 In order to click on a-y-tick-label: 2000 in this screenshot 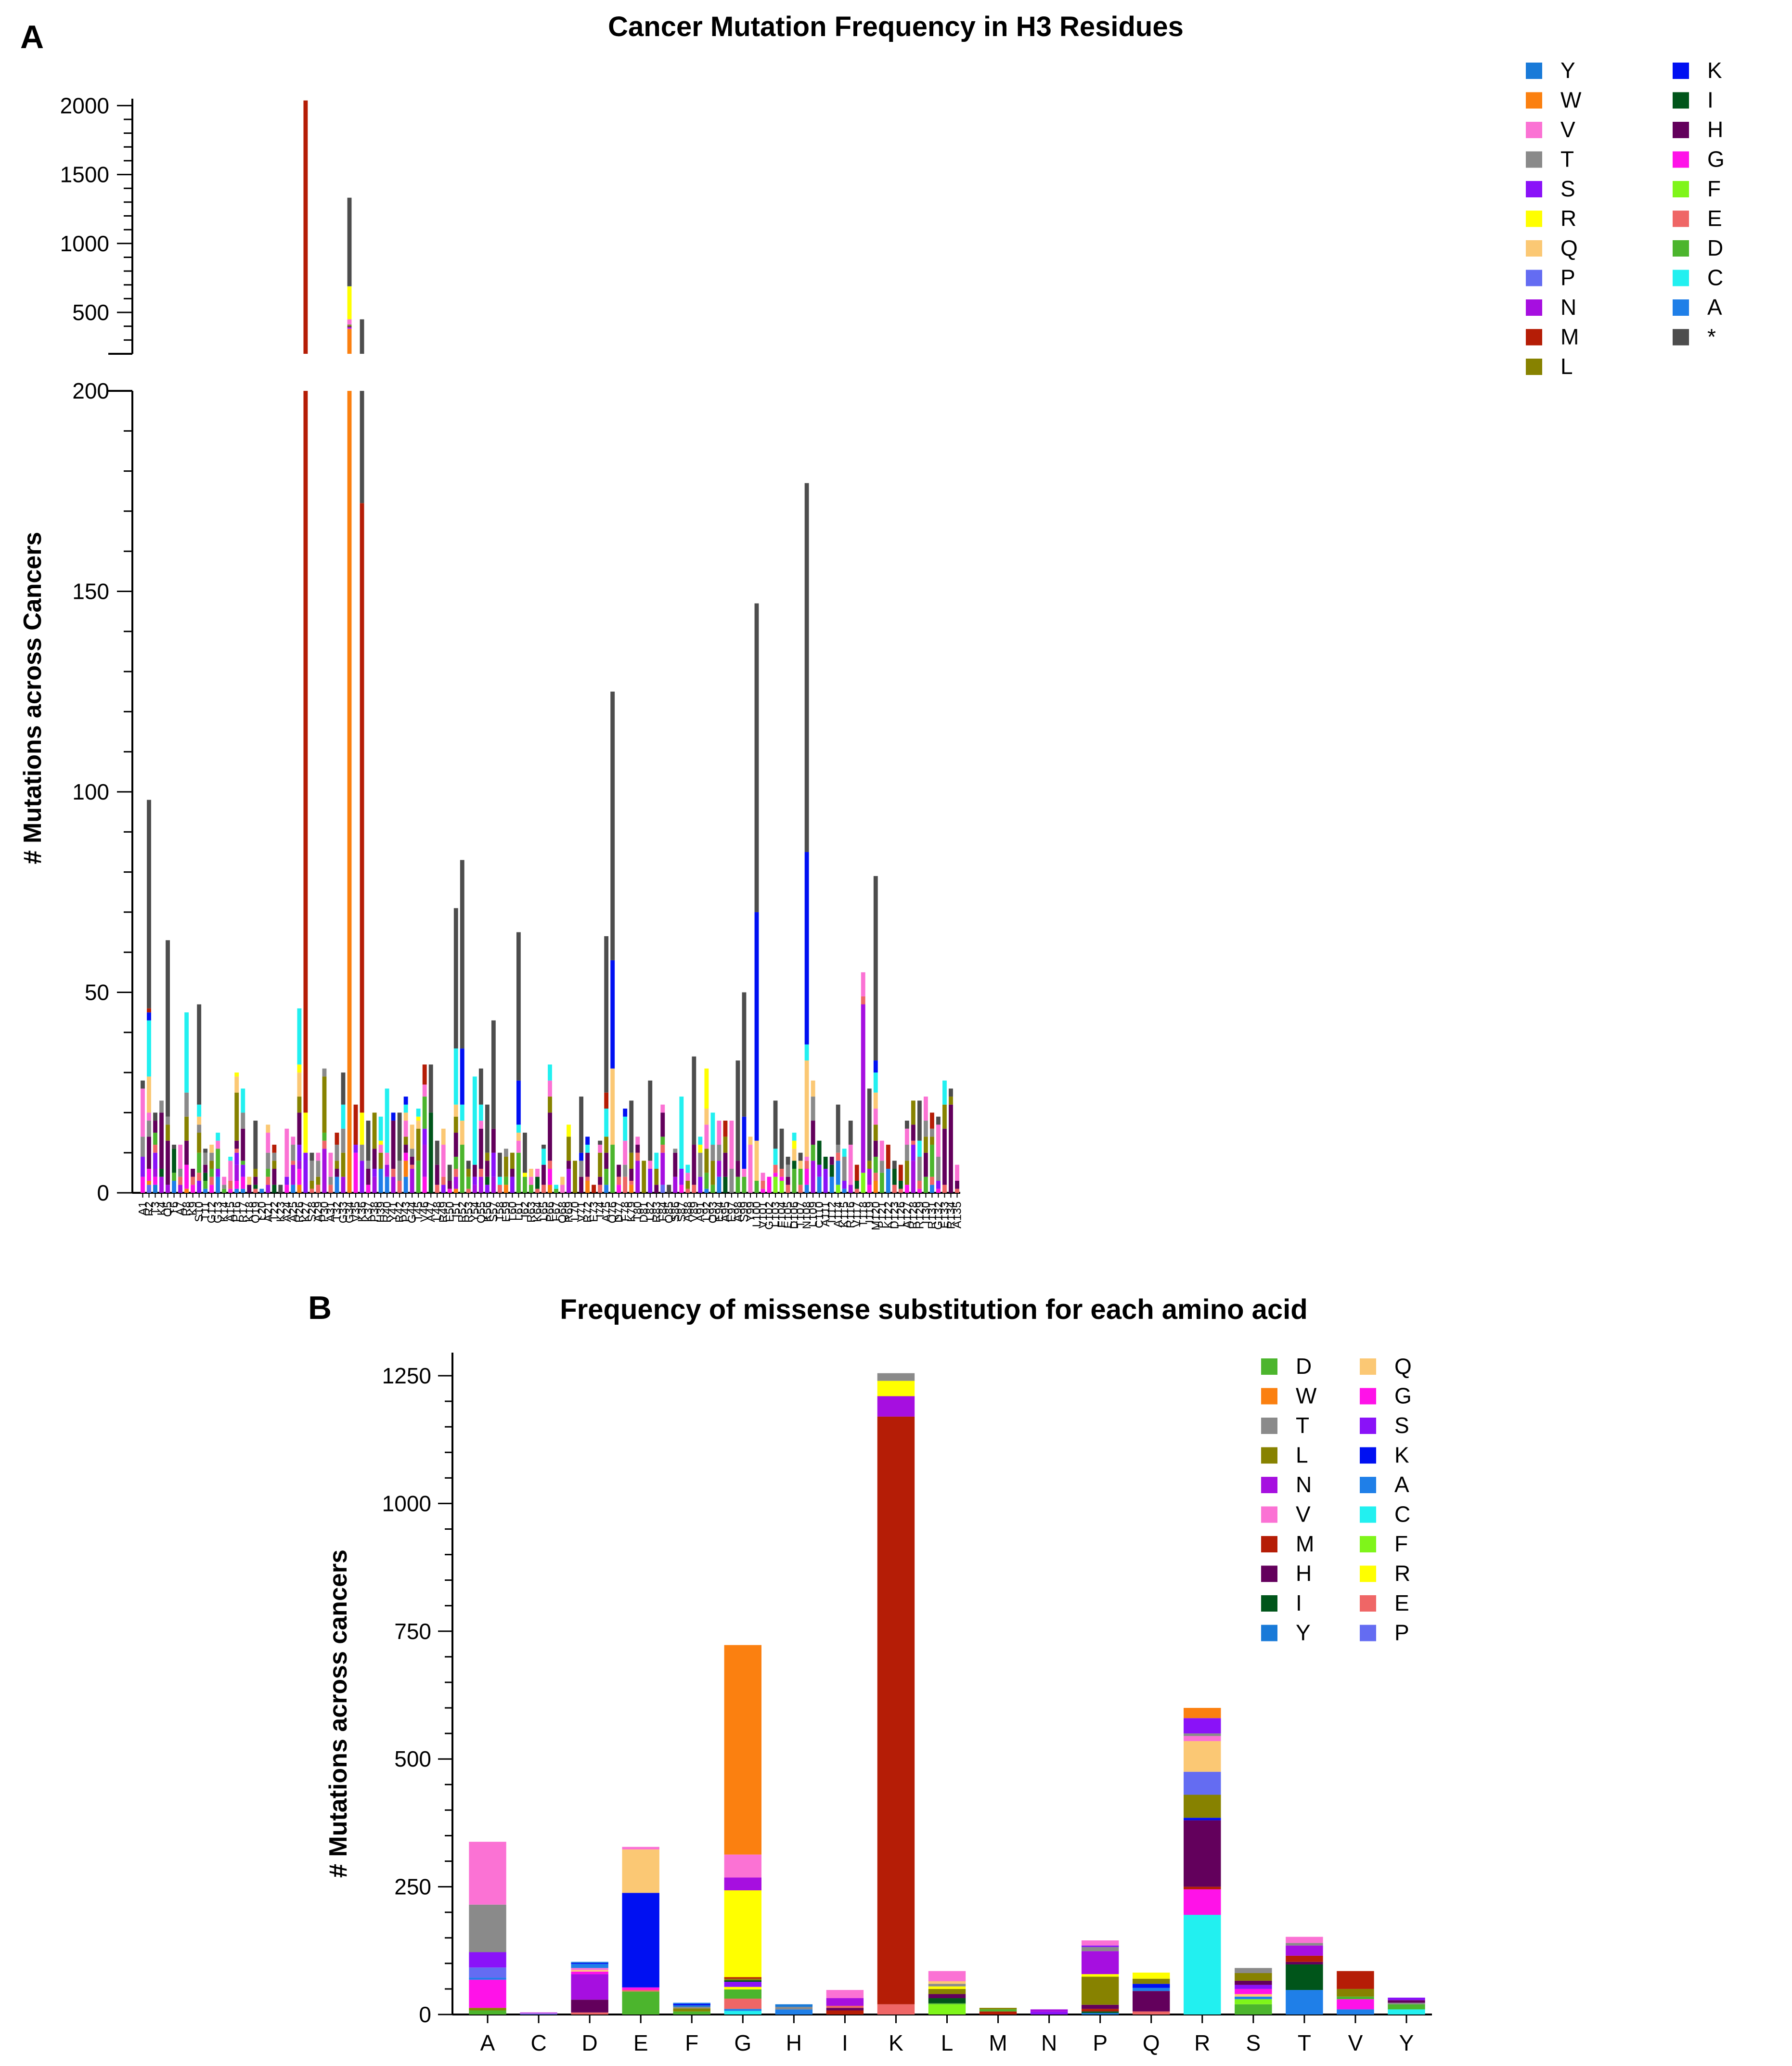, I will do `click(84, 105)`.